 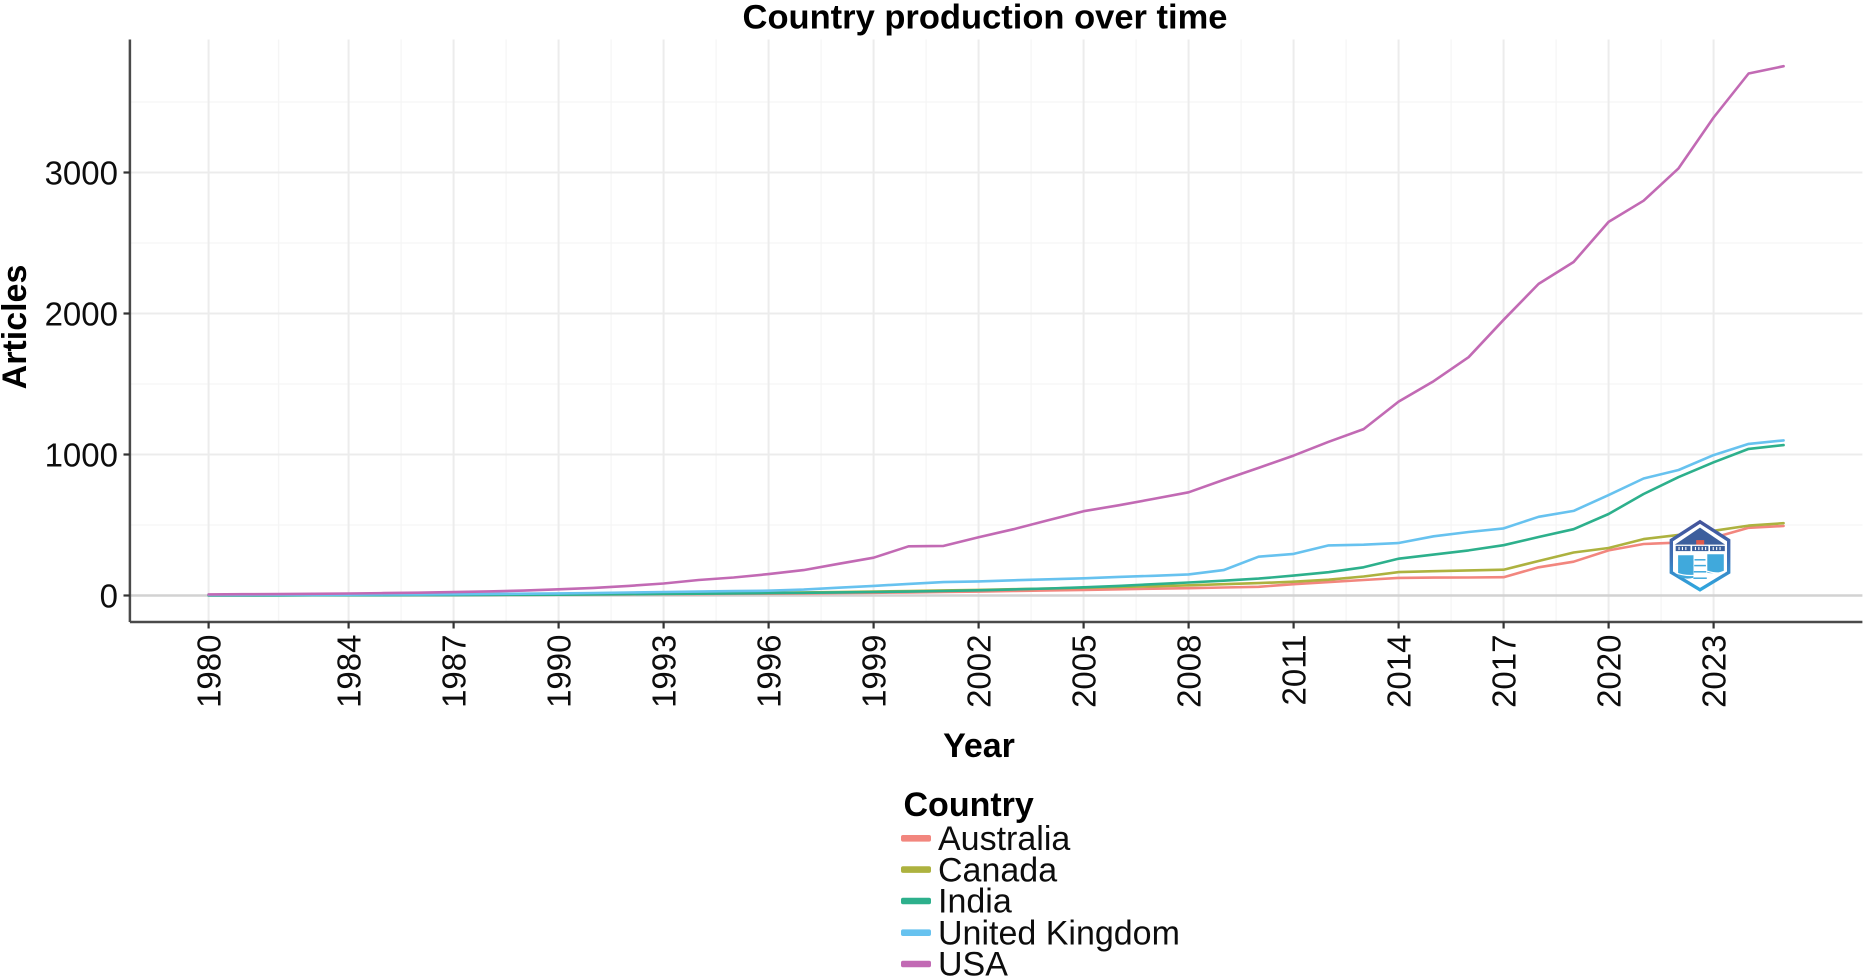 What do you see at coordinates (559, 671) in the screenshot?
I see `svg-text: 1990` at bounding box center [559, 671].